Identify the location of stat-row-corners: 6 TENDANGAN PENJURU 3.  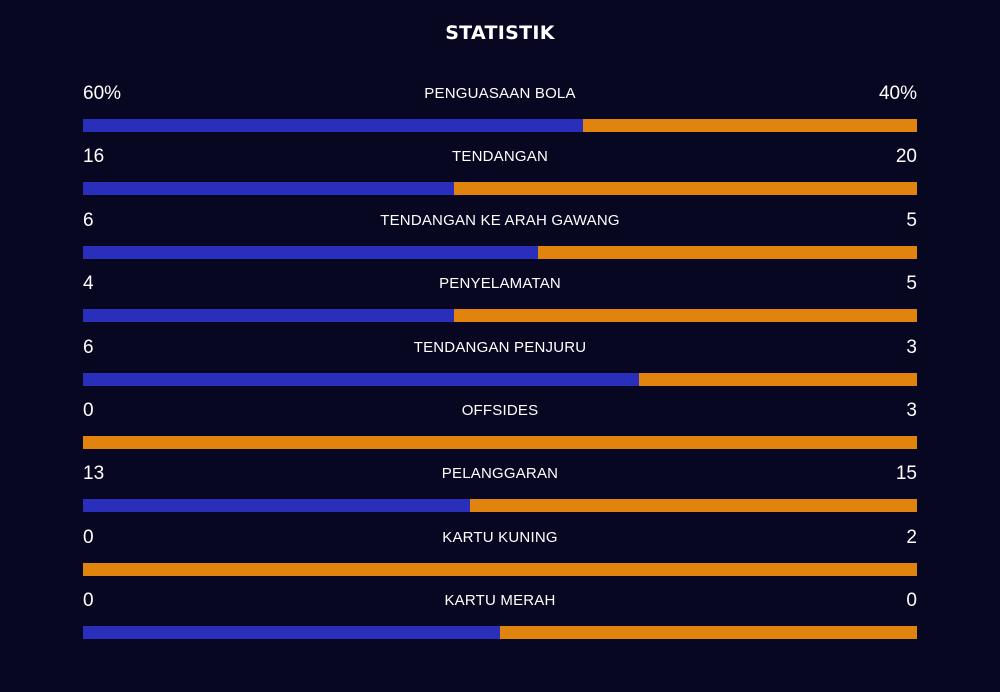
(500, 365).